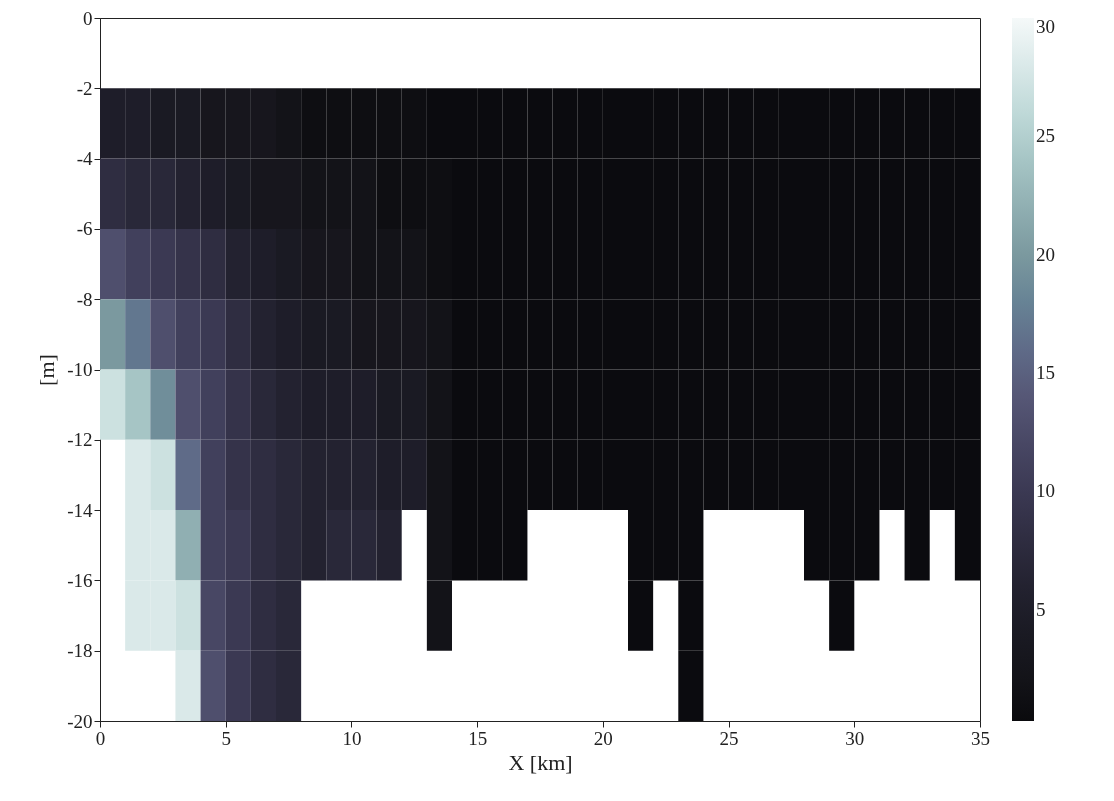  What do you see at coordinates (80, 510) in the screenshot?
I see `y-tick-label: -14` at bounding box center [80, 510].